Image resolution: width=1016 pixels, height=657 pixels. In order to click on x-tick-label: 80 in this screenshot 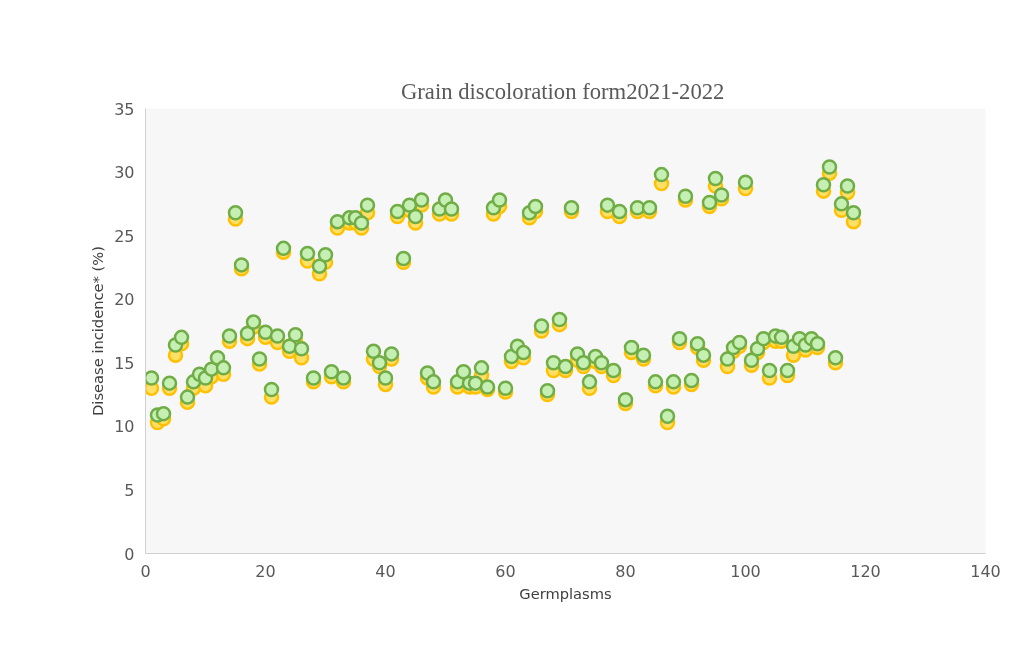, I will do `click(625, 571)`.